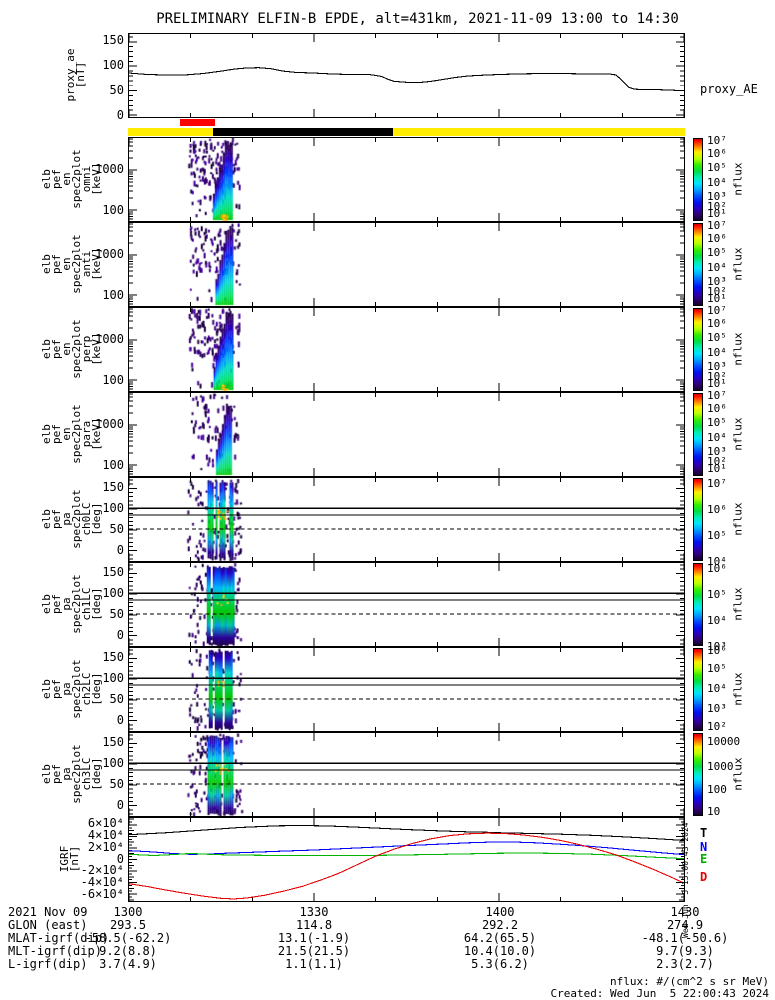  What do you see at coordinates (71, 604) in the screenshot?
I see `ylabel-pa-ch1lc: elb pef pa spec2plot ch1LC [deg]` at bounding box center [71, 604].